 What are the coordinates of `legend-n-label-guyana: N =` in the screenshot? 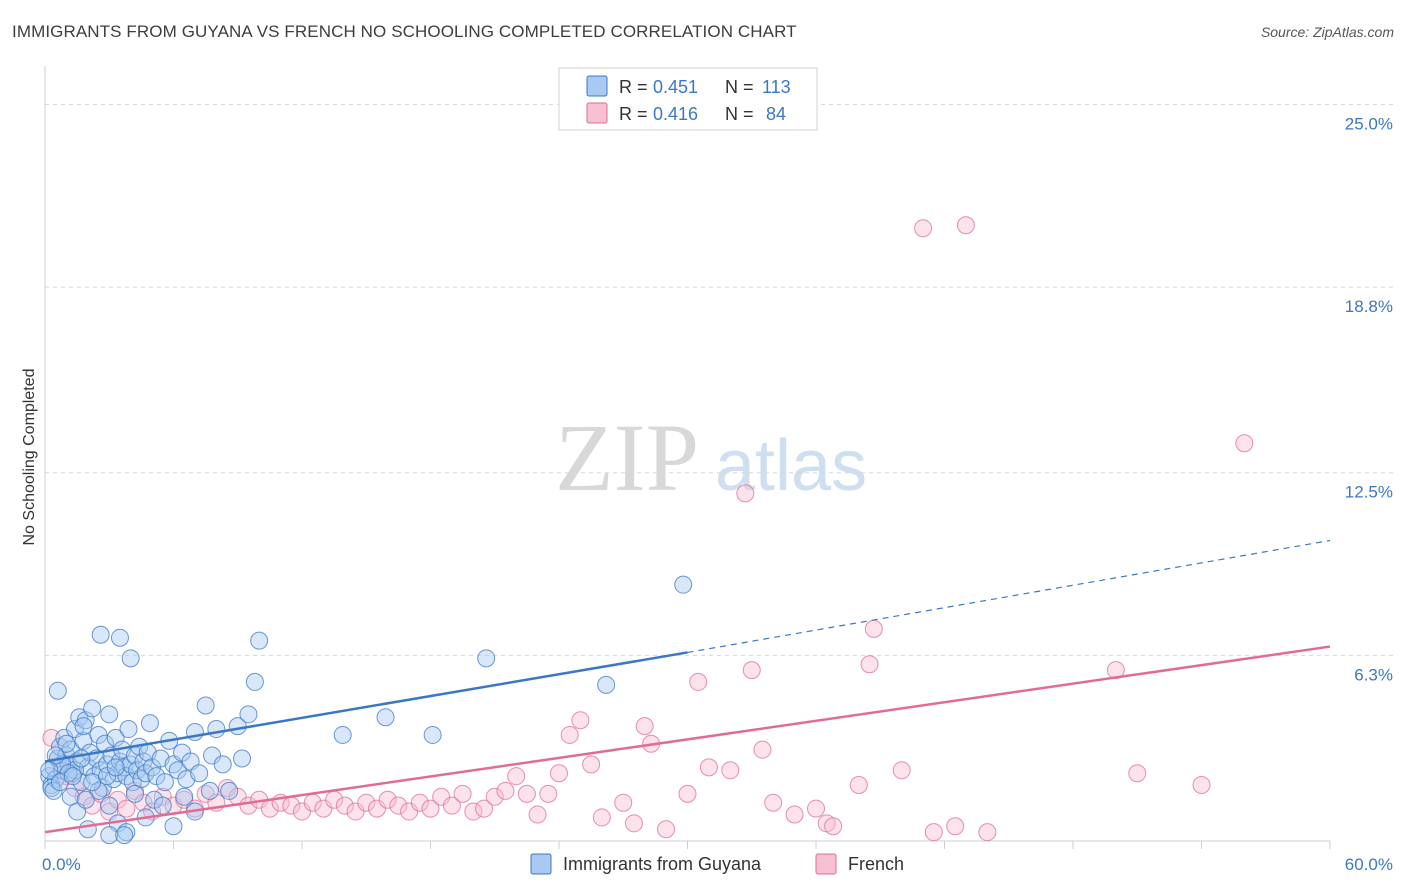 It's located at (739, 87).